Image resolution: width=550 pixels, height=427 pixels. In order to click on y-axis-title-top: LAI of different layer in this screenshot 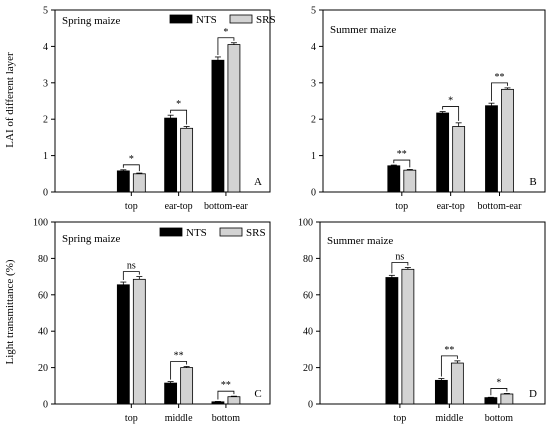, I will do `click(10, 100)`.